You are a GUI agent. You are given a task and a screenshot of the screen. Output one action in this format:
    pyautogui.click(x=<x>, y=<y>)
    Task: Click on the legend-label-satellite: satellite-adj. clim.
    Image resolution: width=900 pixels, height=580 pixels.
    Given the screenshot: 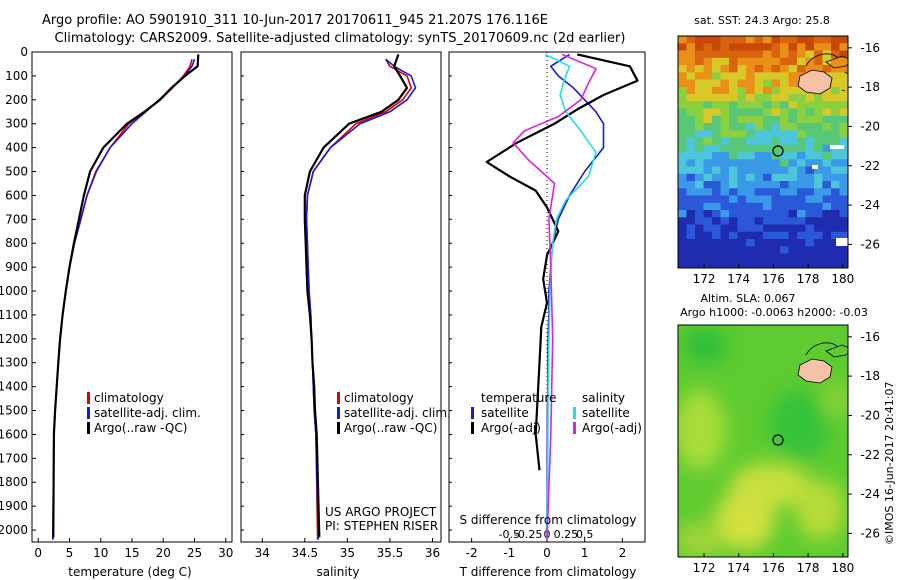 What is the action you would take?
    pyautogui.click(x=397, y=413)
    